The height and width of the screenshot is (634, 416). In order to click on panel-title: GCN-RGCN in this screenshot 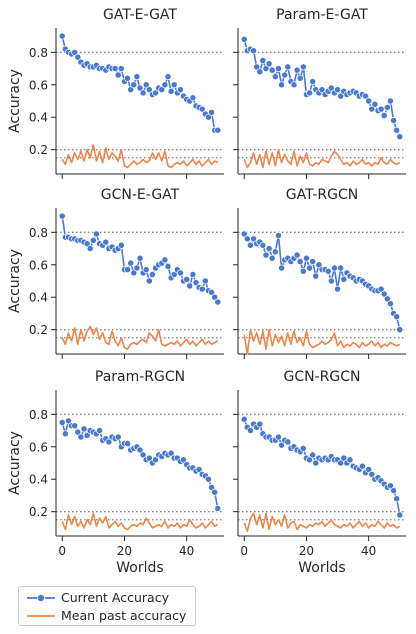, I will do `click(322, 377)`.